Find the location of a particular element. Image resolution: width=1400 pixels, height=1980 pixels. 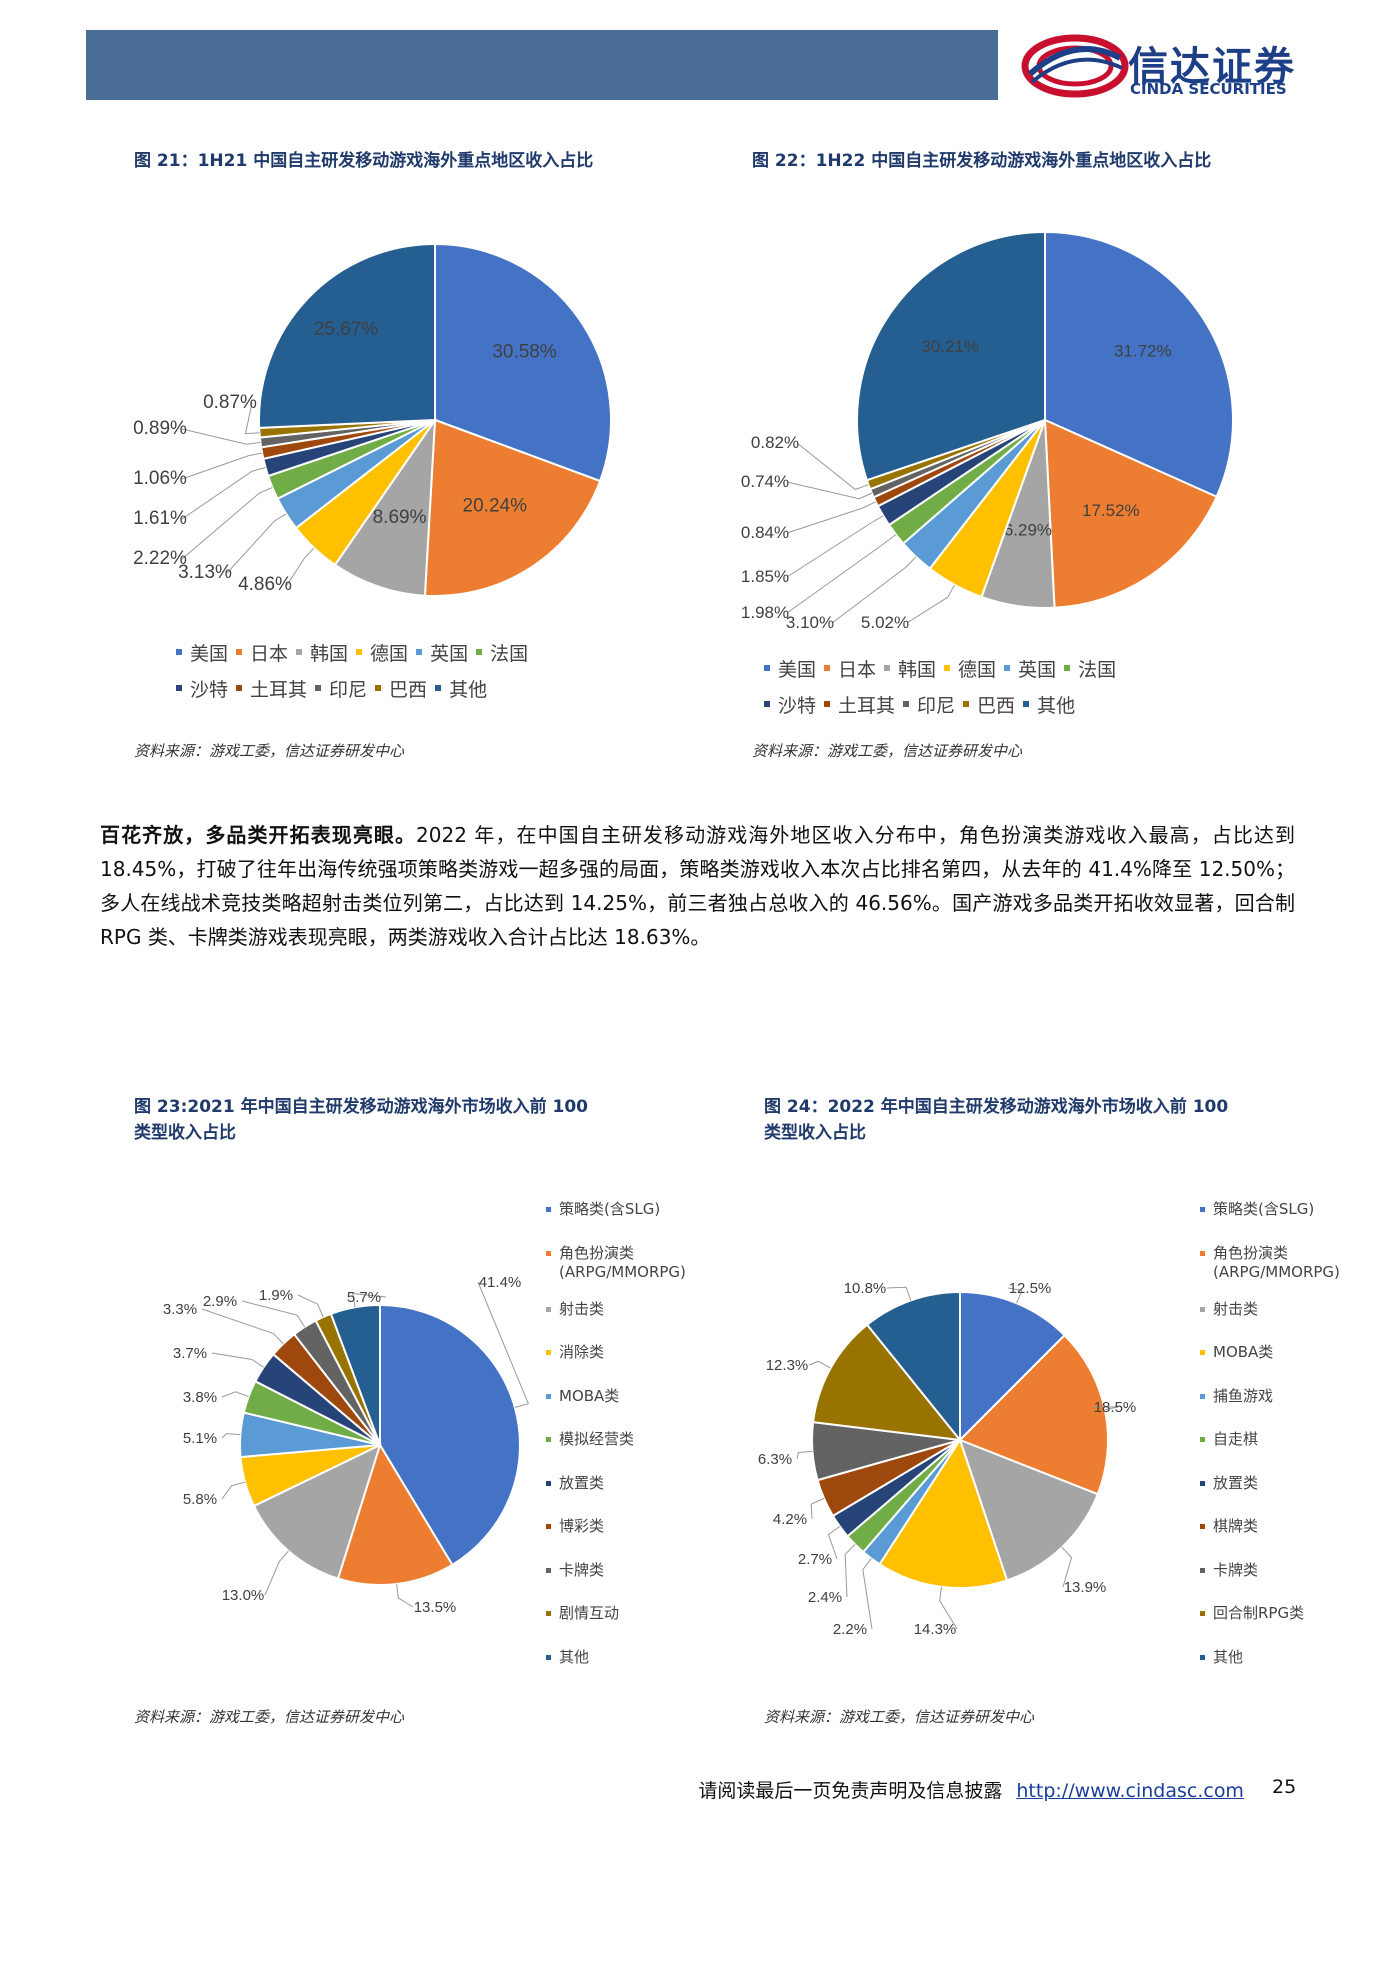

fig24-legend-item-7: 棋牌类 is located at coordinates (1275, 1539).